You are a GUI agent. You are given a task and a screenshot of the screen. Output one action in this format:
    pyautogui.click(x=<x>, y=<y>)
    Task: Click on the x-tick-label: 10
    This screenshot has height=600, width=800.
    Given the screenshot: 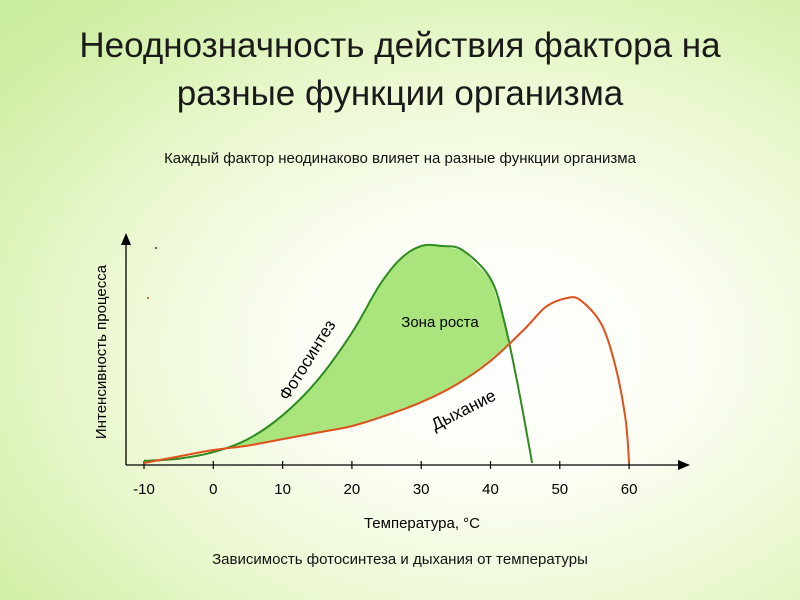 What is the action you would take?
    pyautogui.click(x=282, y=489)
    